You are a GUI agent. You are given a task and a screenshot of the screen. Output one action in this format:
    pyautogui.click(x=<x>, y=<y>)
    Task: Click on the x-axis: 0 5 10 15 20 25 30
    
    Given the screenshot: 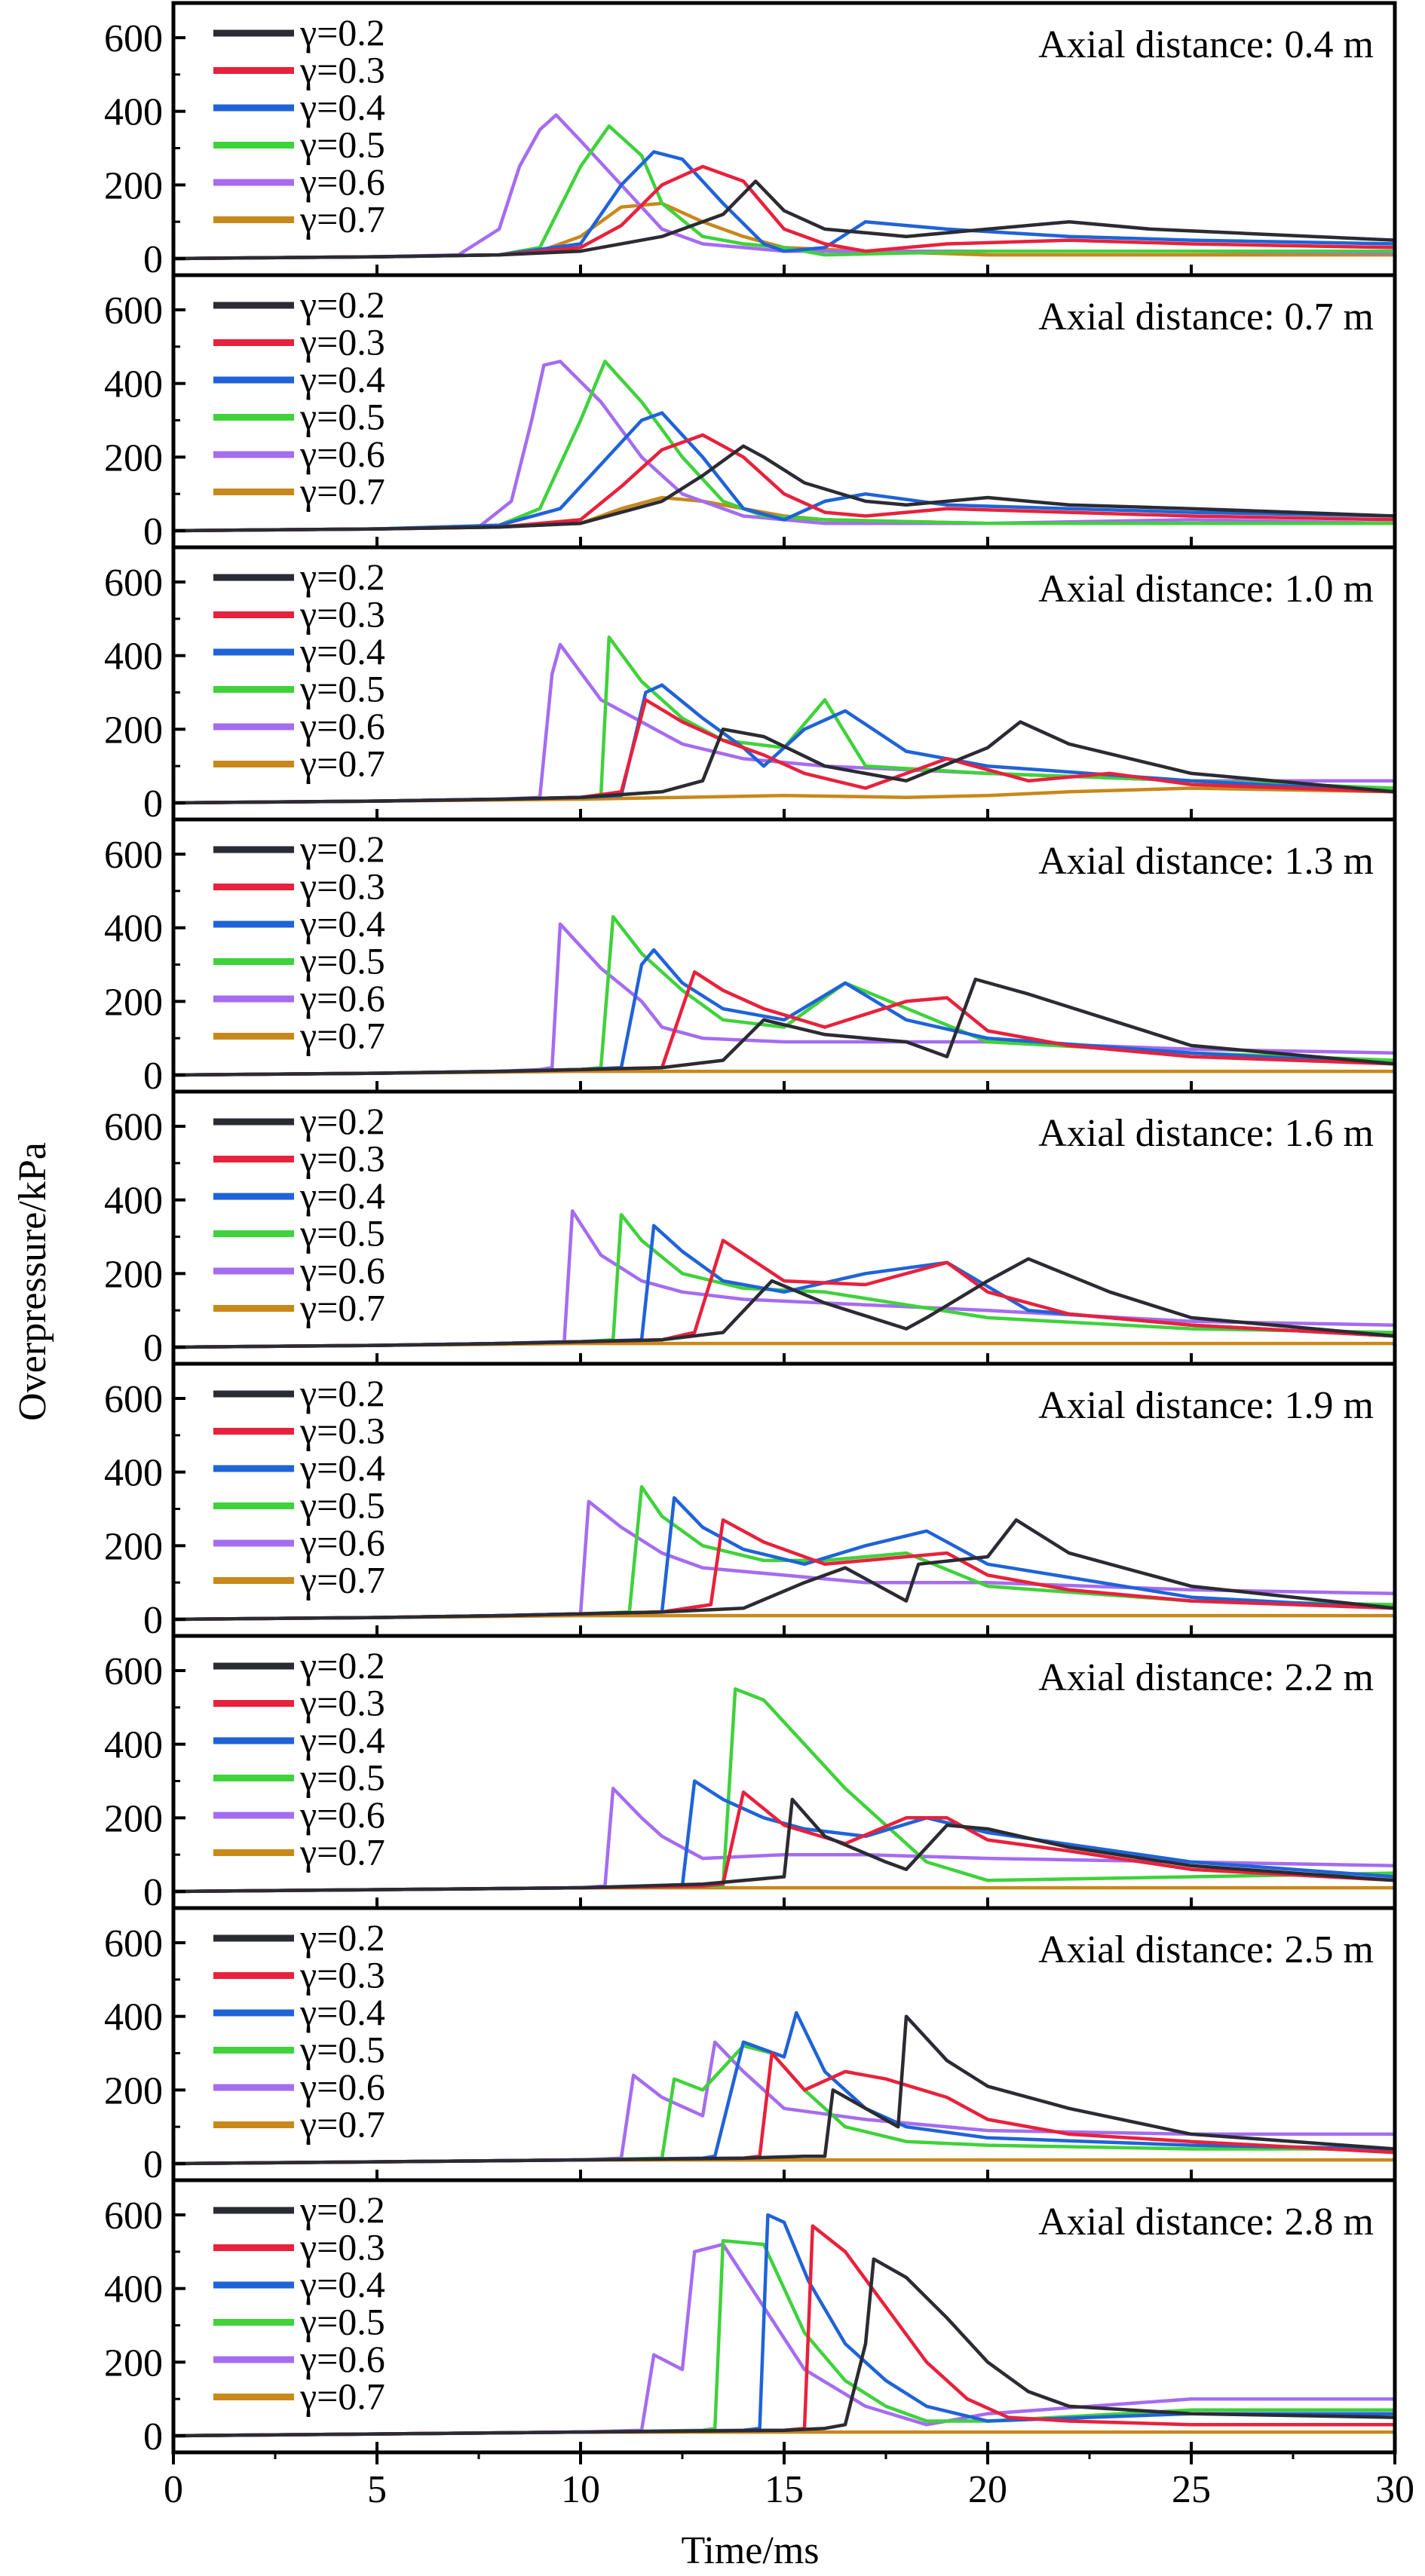 What is the action you would take?
    pyautogui.click(x=789, y=2481)
    